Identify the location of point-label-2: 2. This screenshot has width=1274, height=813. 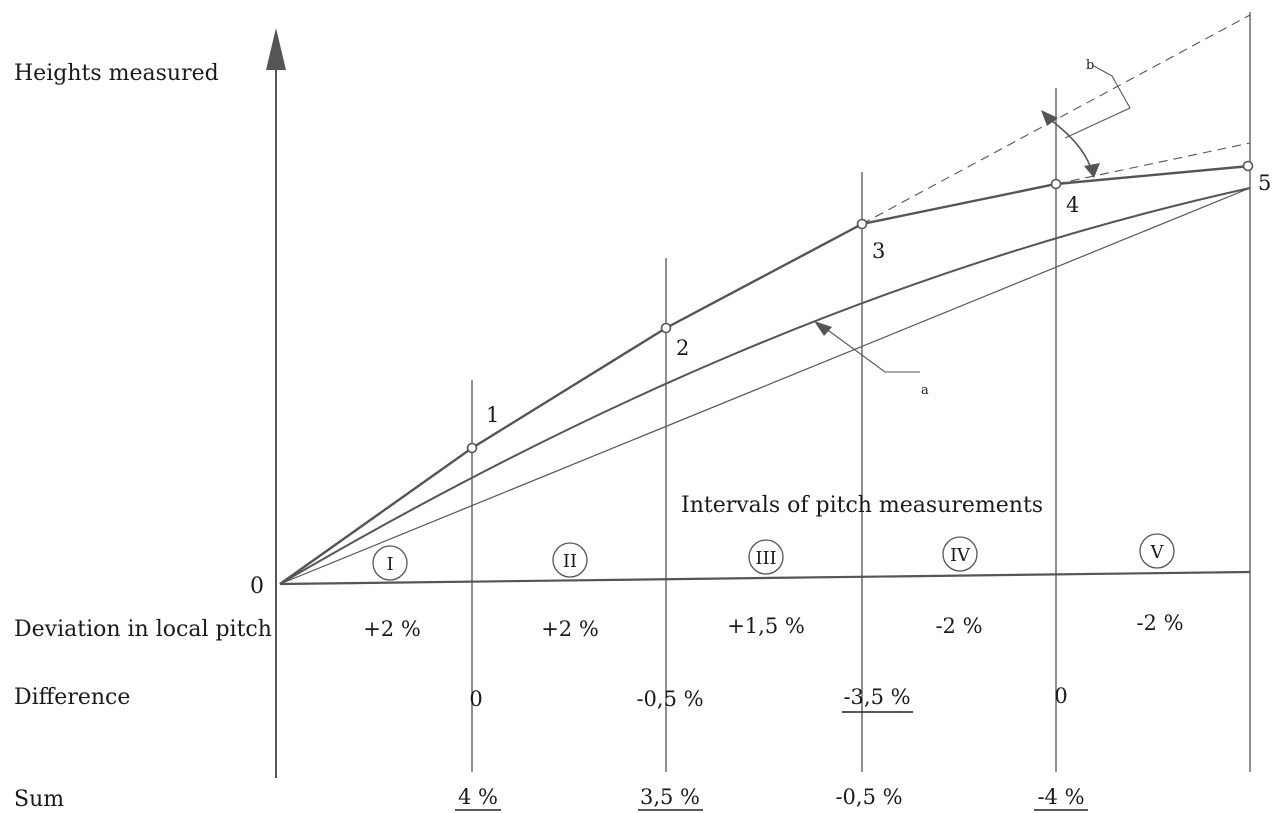
(682, 348).